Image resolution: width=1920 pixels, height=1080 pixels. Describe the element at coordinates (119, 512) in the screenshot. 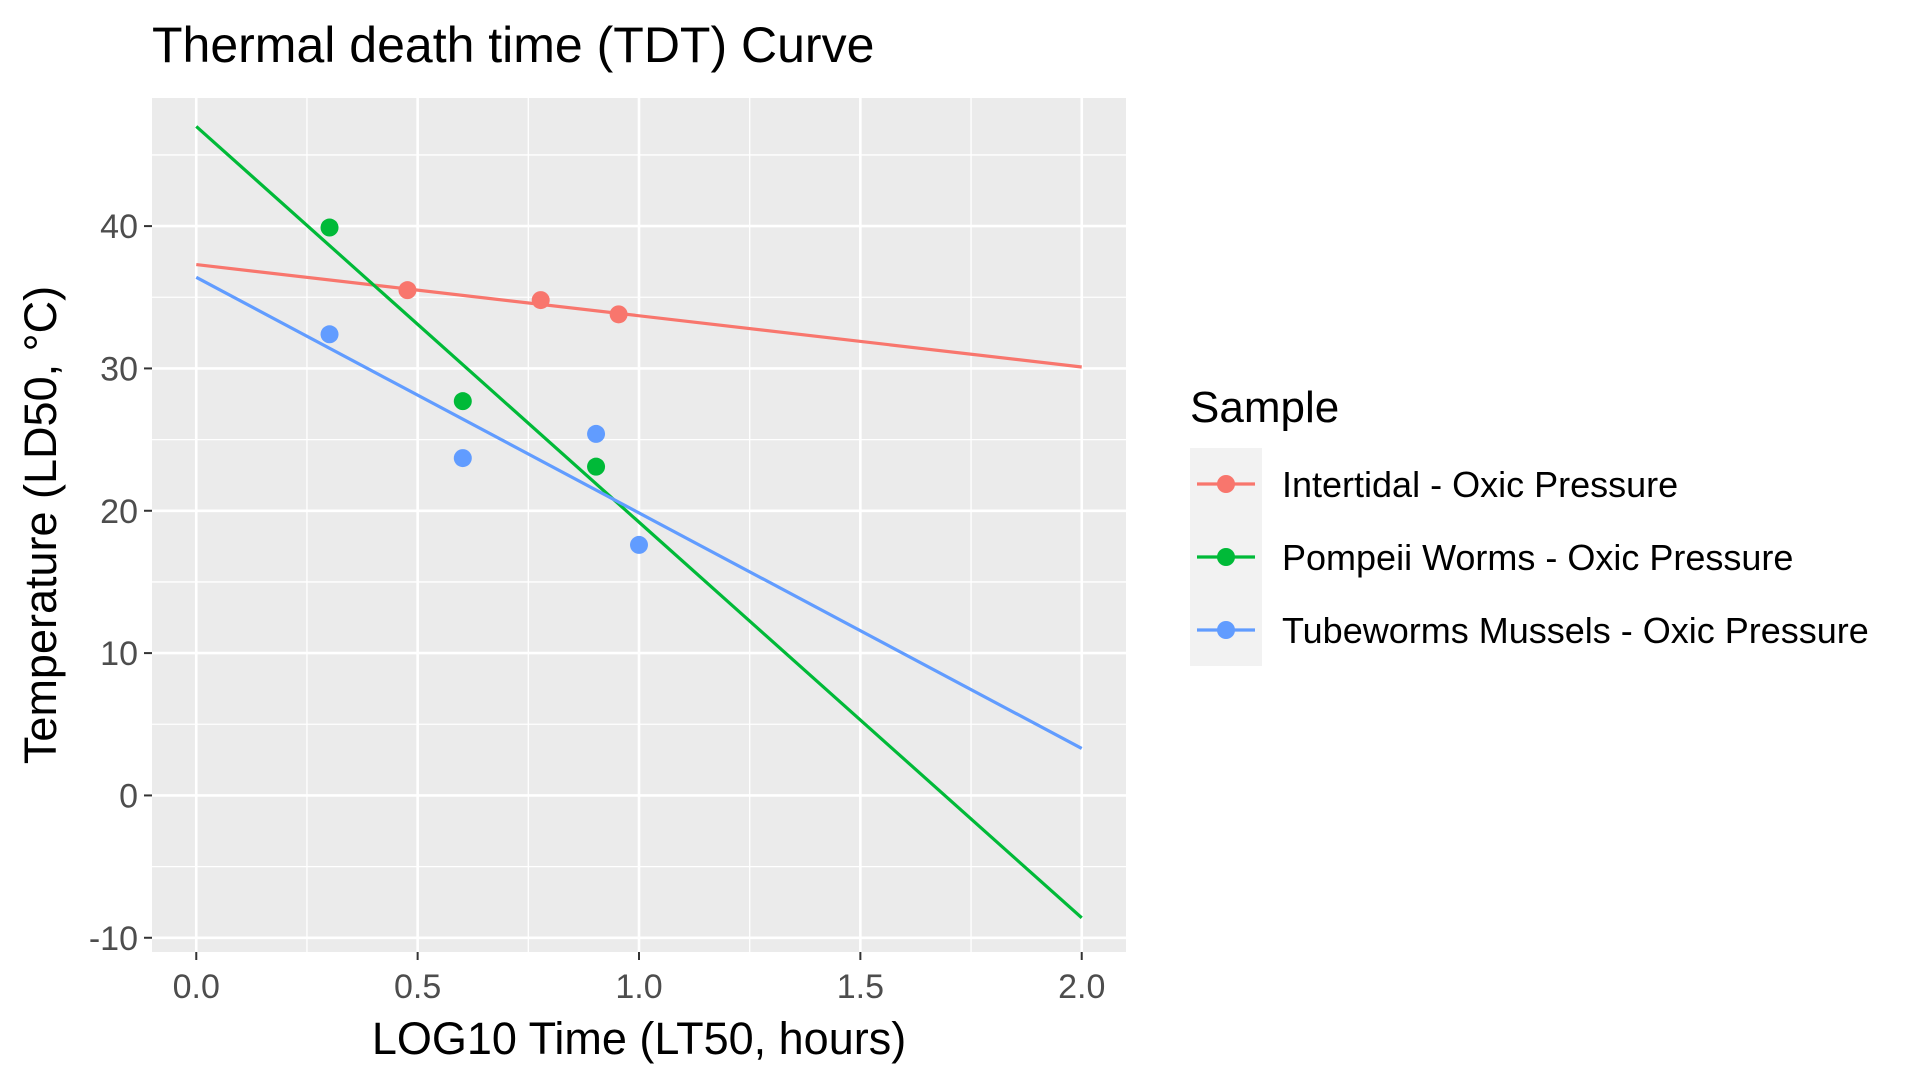

I see `y-tick-label: 20` at that location.